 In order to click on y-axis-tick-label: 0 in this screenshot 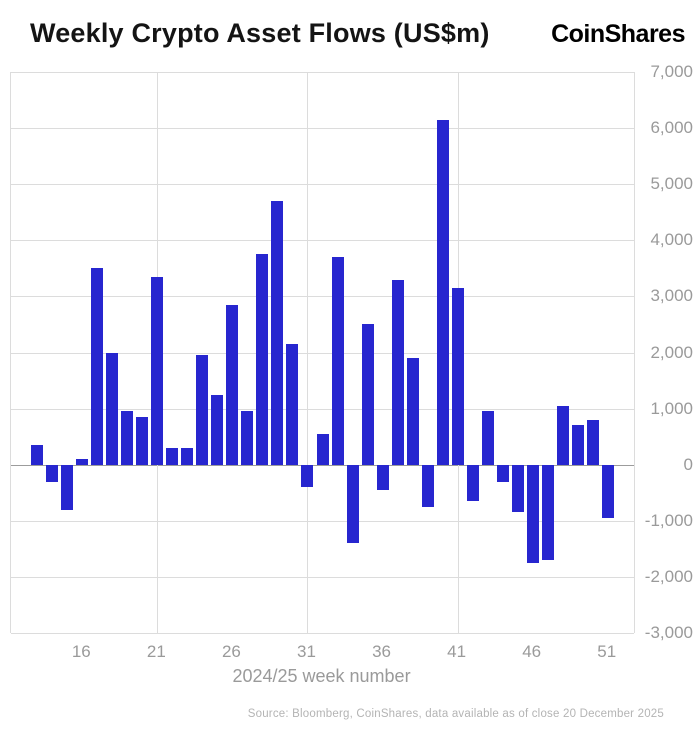, I will do `click(688, 464)`.